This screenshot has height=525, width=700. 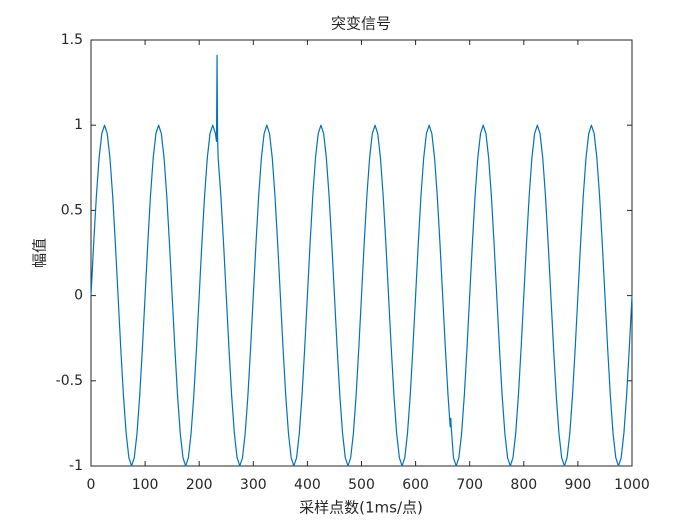 I want to click on y-tick-label: 0.5, so click(x=72, y=210).